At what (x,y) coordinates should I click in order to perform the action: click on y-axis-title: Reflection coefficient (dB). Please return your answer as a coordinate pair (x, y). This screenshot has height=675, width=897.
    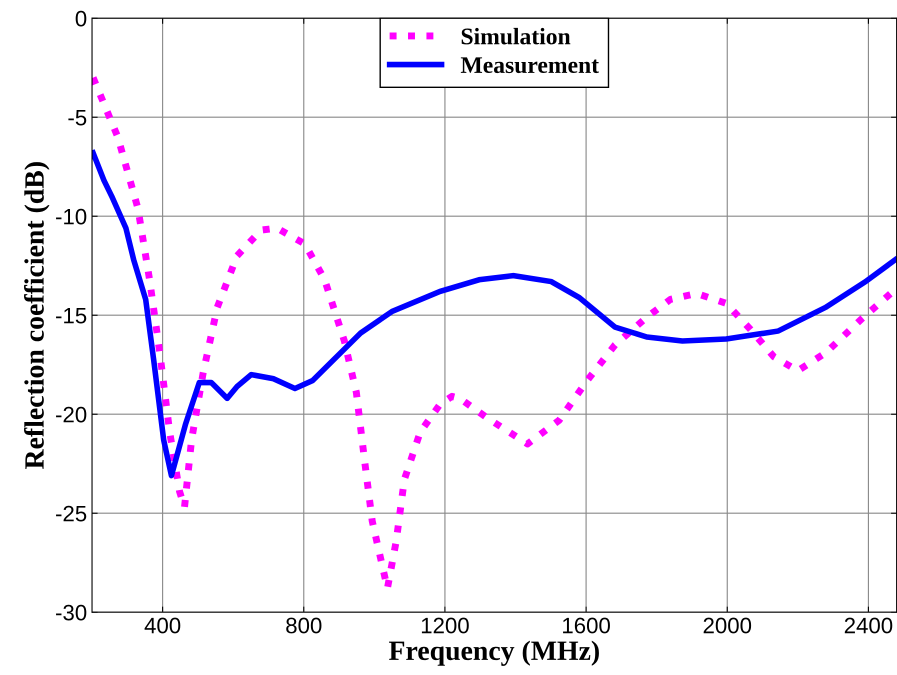
    Looking at the image, I should click on (37, 316).